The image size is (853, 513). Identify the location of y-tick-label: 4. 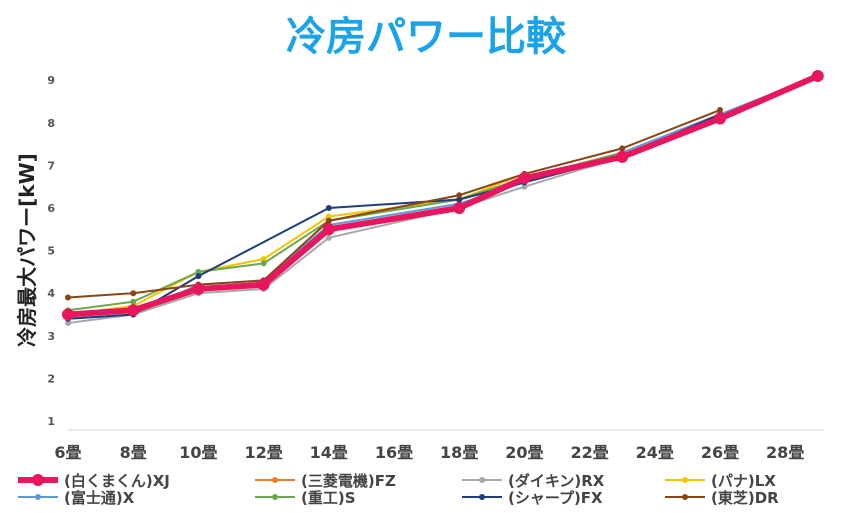
(51, 293).